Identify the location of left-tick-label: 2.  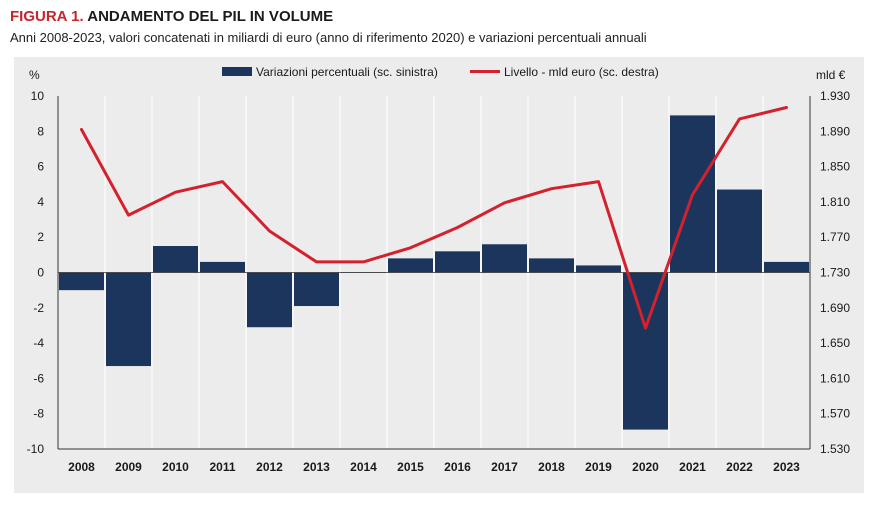
(40, 237).